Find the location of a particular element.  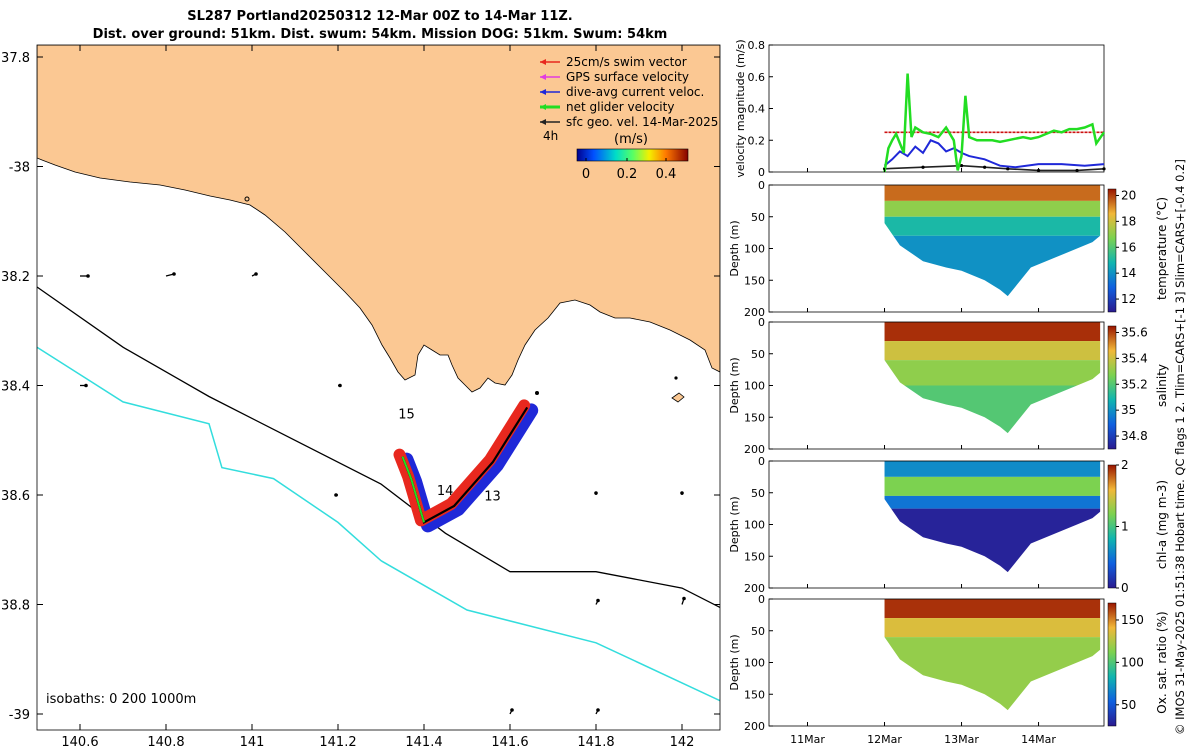

velocity-ylabel: velocity magnitude (m/s) is located at coordinates (740, 108).